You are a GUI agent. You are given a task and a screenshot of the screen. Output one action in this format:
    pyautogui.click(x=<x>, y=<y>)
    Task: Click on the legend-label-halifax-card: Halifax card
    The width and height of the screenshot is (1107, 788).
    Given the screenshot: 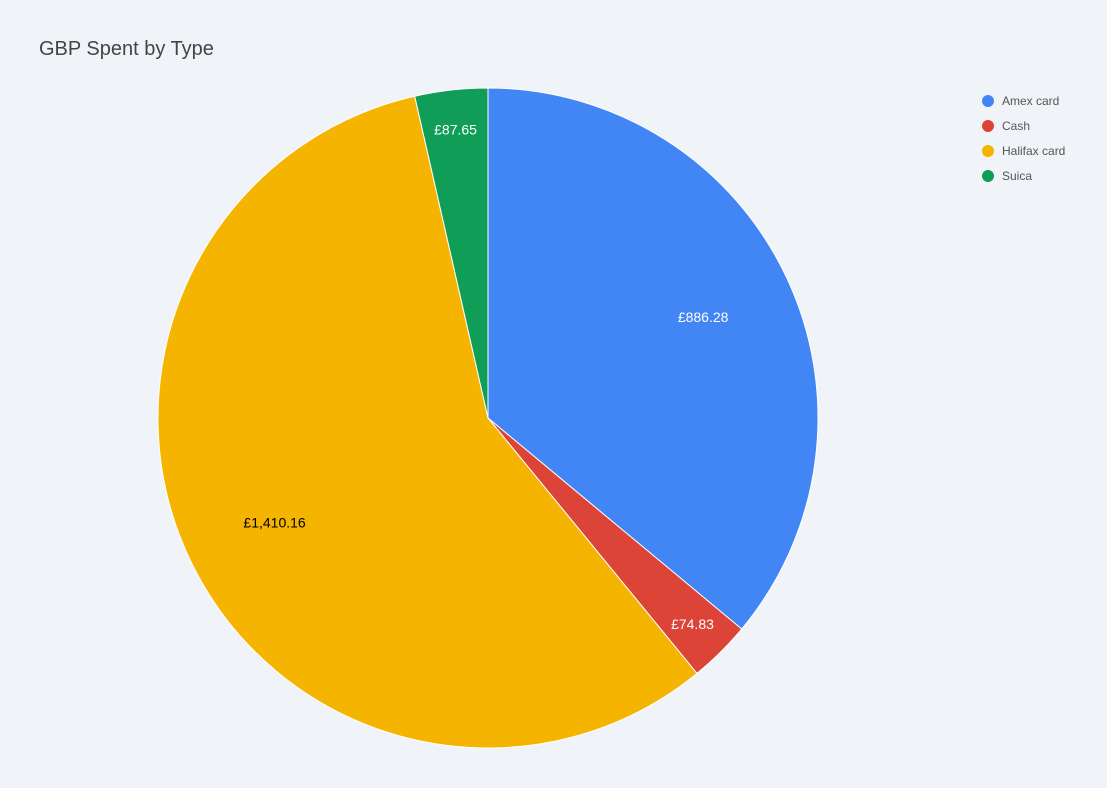 What is the action you would take?
    pyautogui.click(x=1034, y=150)
    